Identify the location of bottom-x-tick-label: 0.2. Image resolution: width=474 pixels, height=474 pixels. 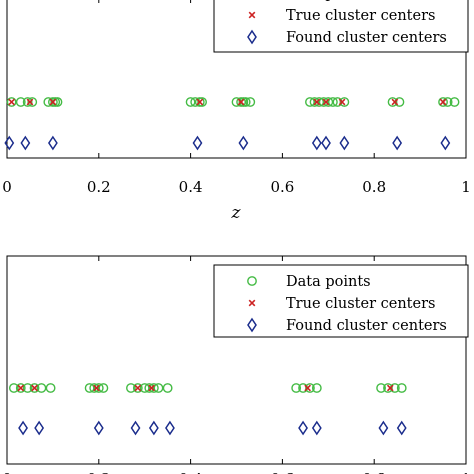
(99, 472).